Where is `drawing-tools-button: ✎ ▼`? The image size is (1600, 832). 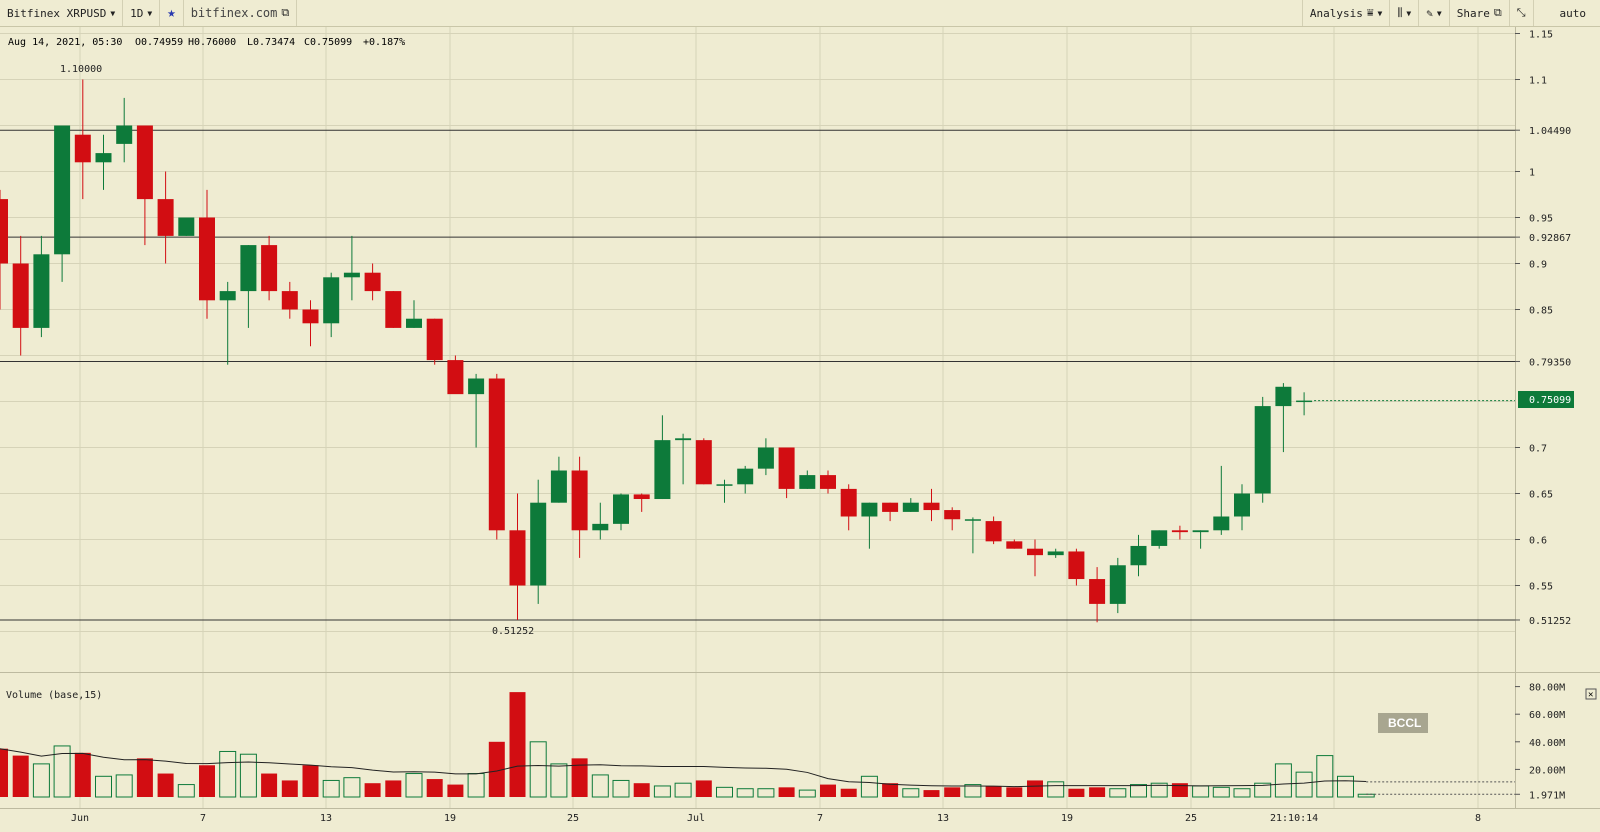 drawing-tools-button: ✎ ▼ is located at coordinates (1433, 13).